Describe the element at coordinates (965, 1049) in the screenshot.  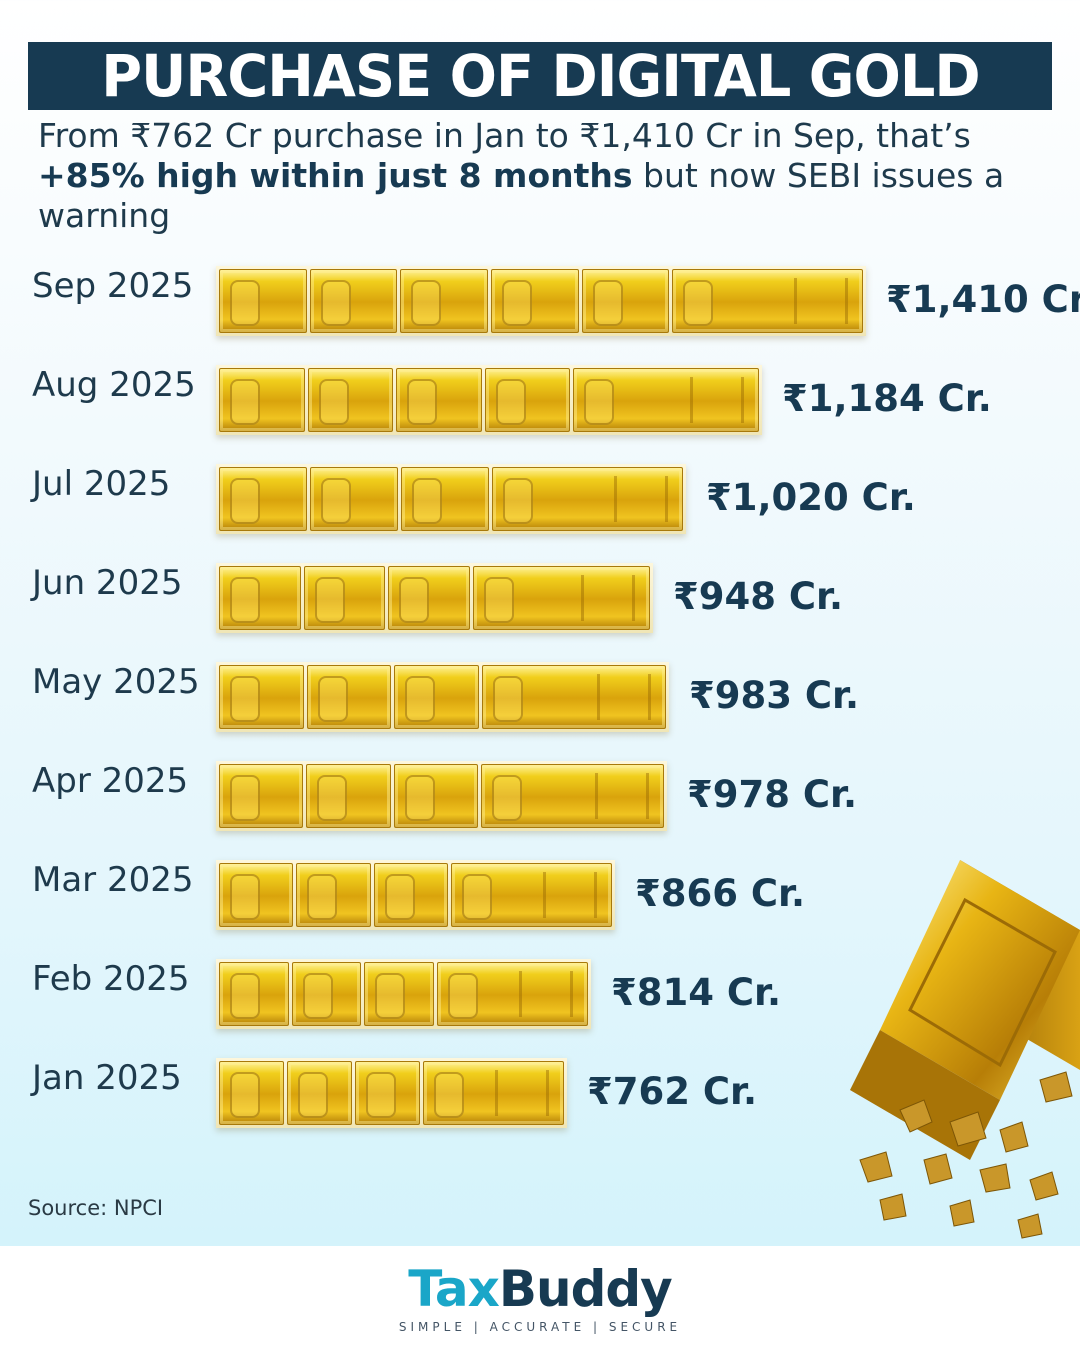
I see `gold-bar-with-nuggets-icon` at that location.